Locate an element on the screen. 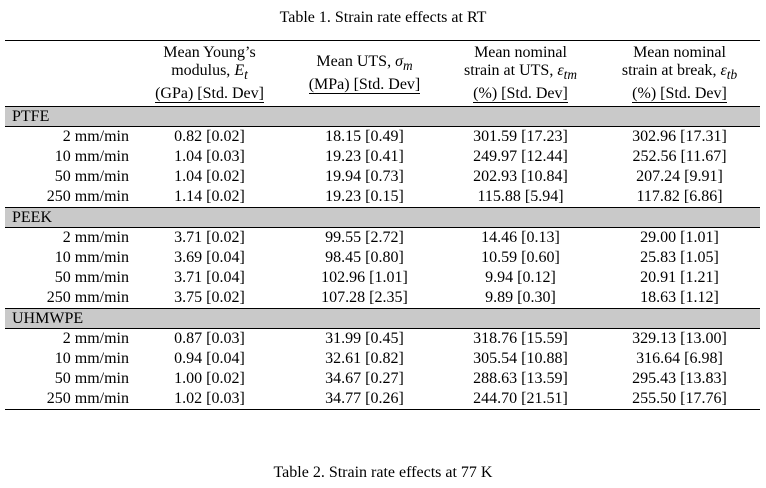  strain-at-uts-cell-value: 9.94 [0.12] is located at coordinates (520, 277).